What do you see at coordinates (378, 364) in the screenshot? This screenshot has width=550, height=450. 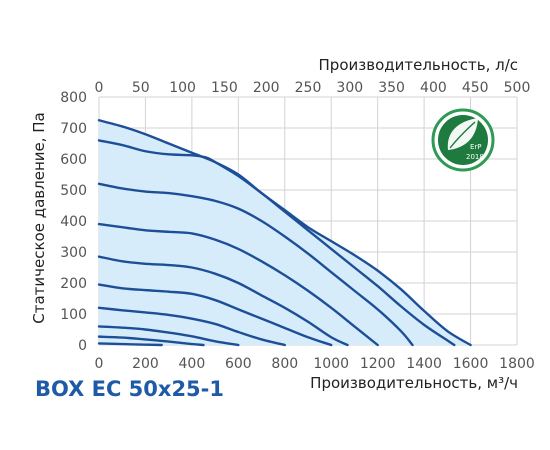 I see `x-tick-label: 1200` at bounding box center [378, 364].